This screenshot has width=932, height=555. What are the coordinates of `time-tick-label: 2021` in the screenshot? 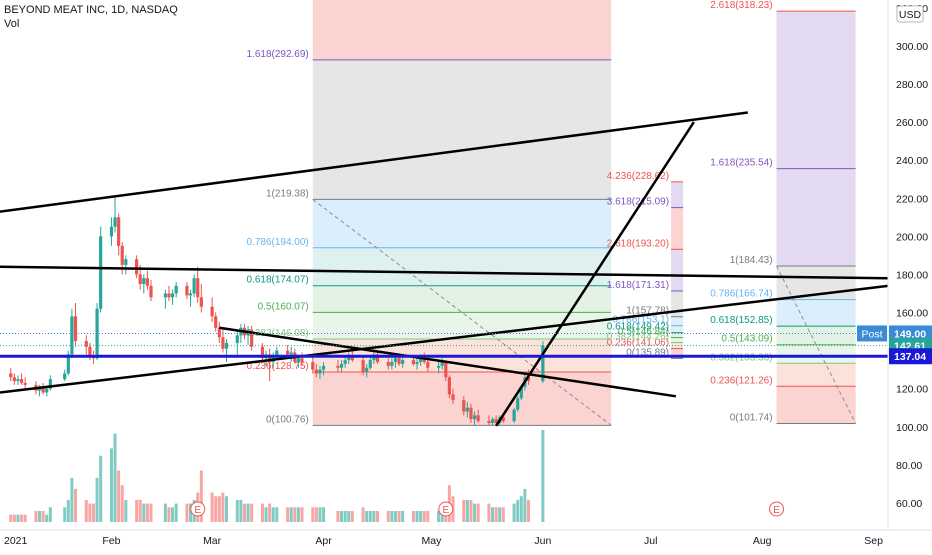 It's located at (16, 541).